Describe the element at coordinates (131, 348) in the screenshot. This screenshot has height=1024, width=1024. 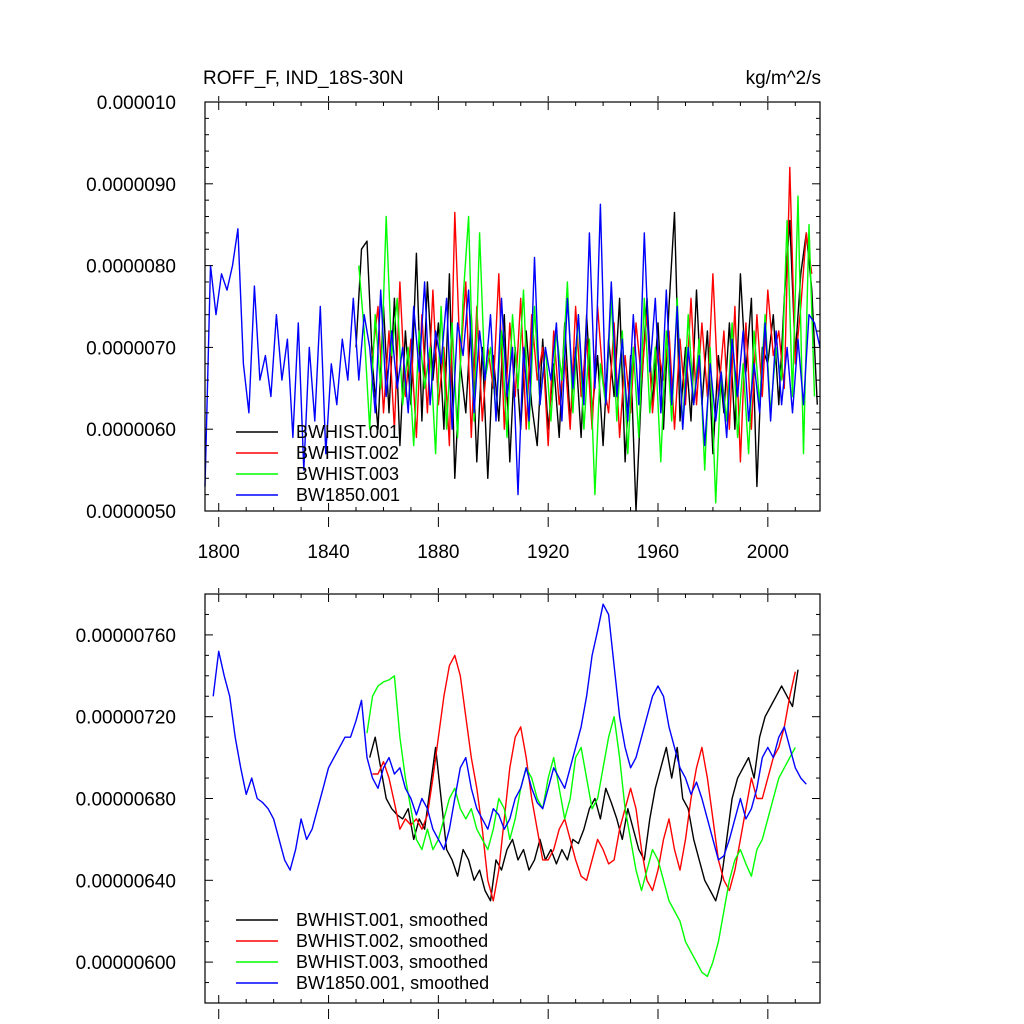
I see `y-tick-label: 0.0000070` at that location.